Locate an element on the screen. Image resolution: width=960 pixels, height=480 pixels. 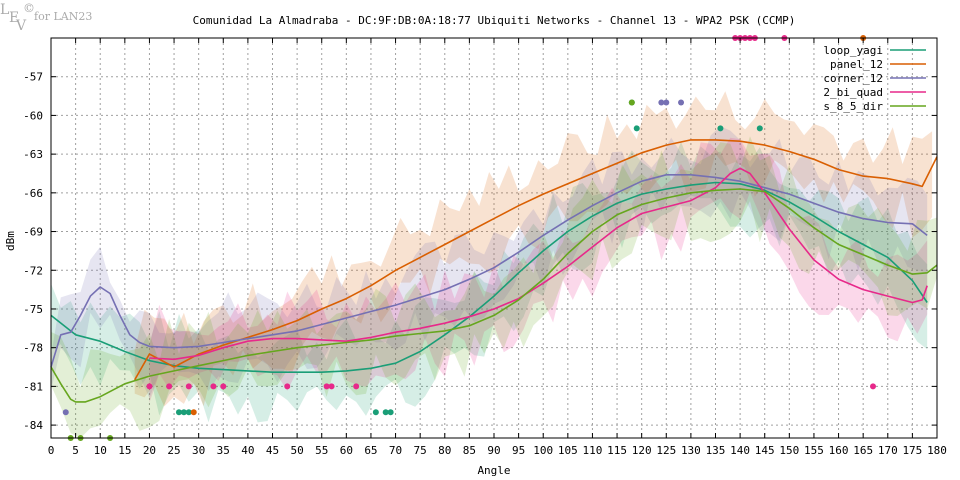
x-tick-label: 110 is located at coordinates (593, 450).